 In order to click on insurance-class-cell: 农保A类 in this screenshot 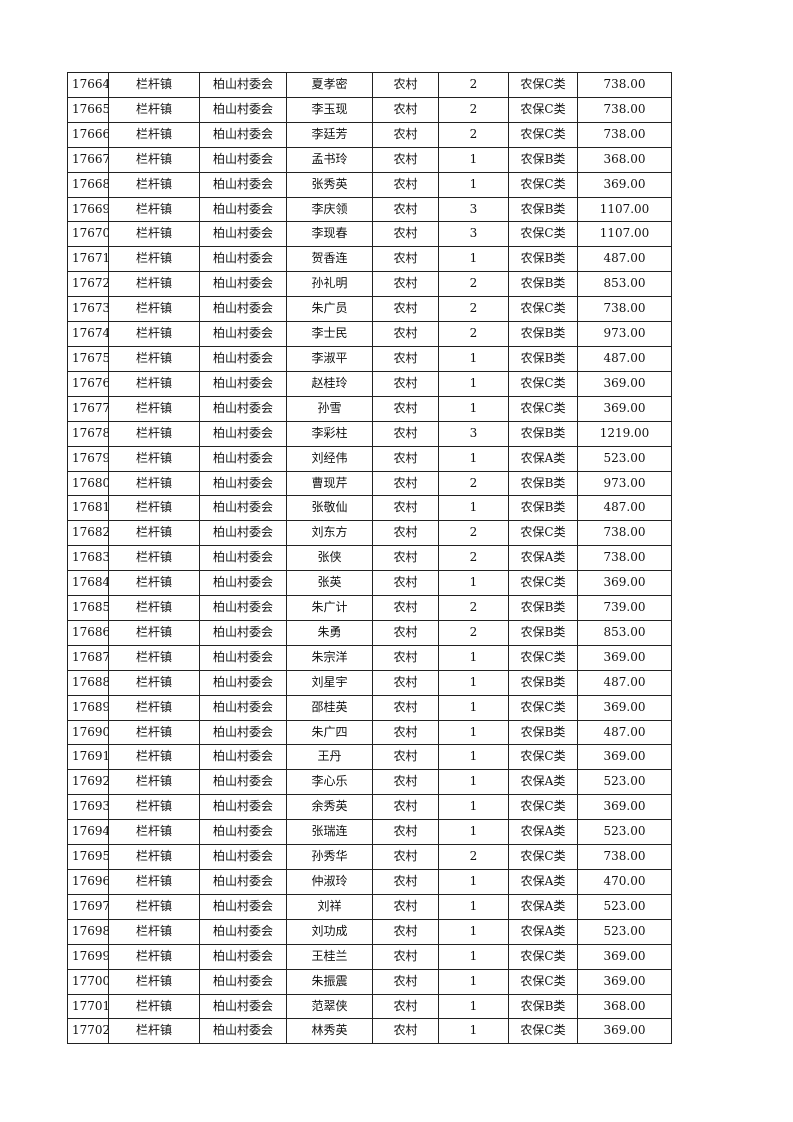, I will do `click(543, 931)`.